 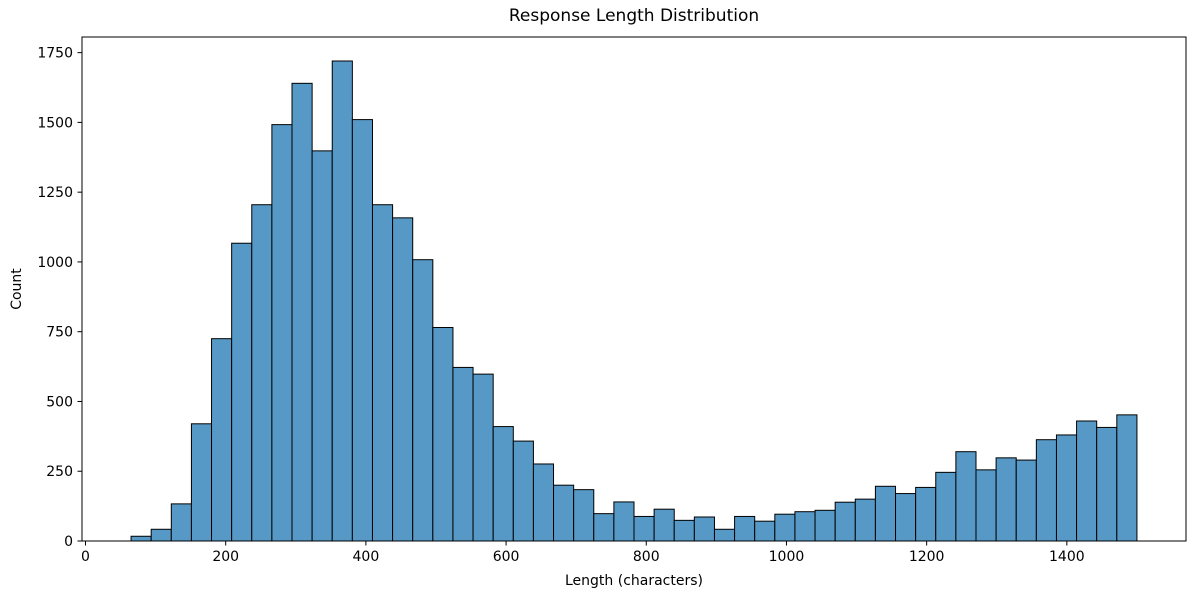 I want to click on x-tick-label: 200, so click(x=225, y=557).